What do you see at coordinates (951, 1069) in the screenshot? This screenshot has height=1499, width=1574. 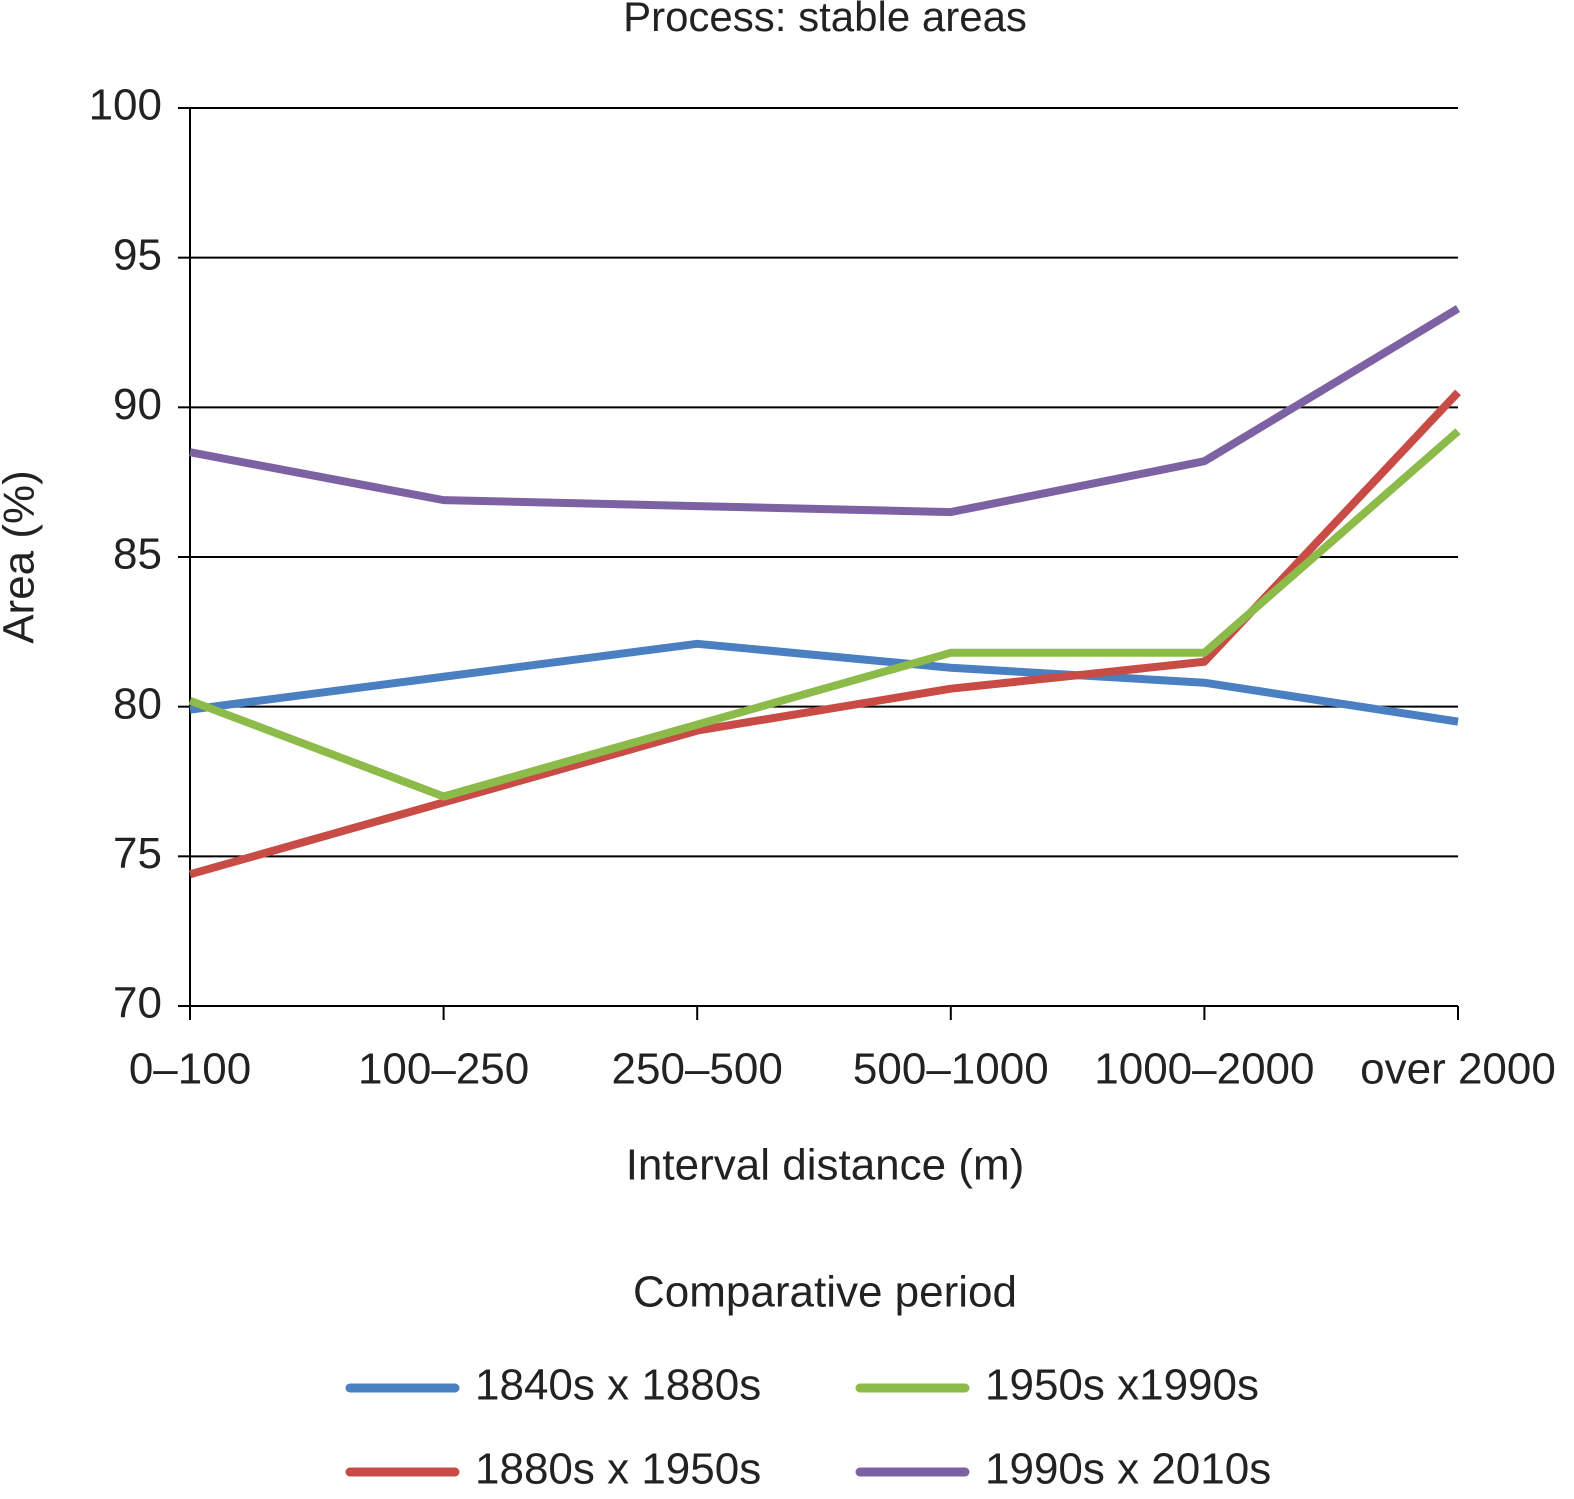 I see `x-tick-label: 500–1000` at bounding box center [951, 1069].